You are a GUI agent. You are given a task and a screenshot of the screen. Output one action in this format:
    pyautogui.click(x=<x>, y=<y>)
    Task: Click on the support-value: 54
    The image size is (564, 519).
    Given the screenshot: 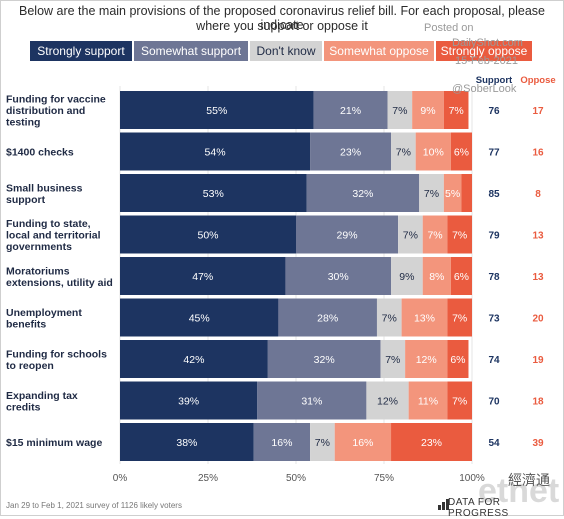 What is the action you would take?
    pyautogui.click(x=494, y=443)
    